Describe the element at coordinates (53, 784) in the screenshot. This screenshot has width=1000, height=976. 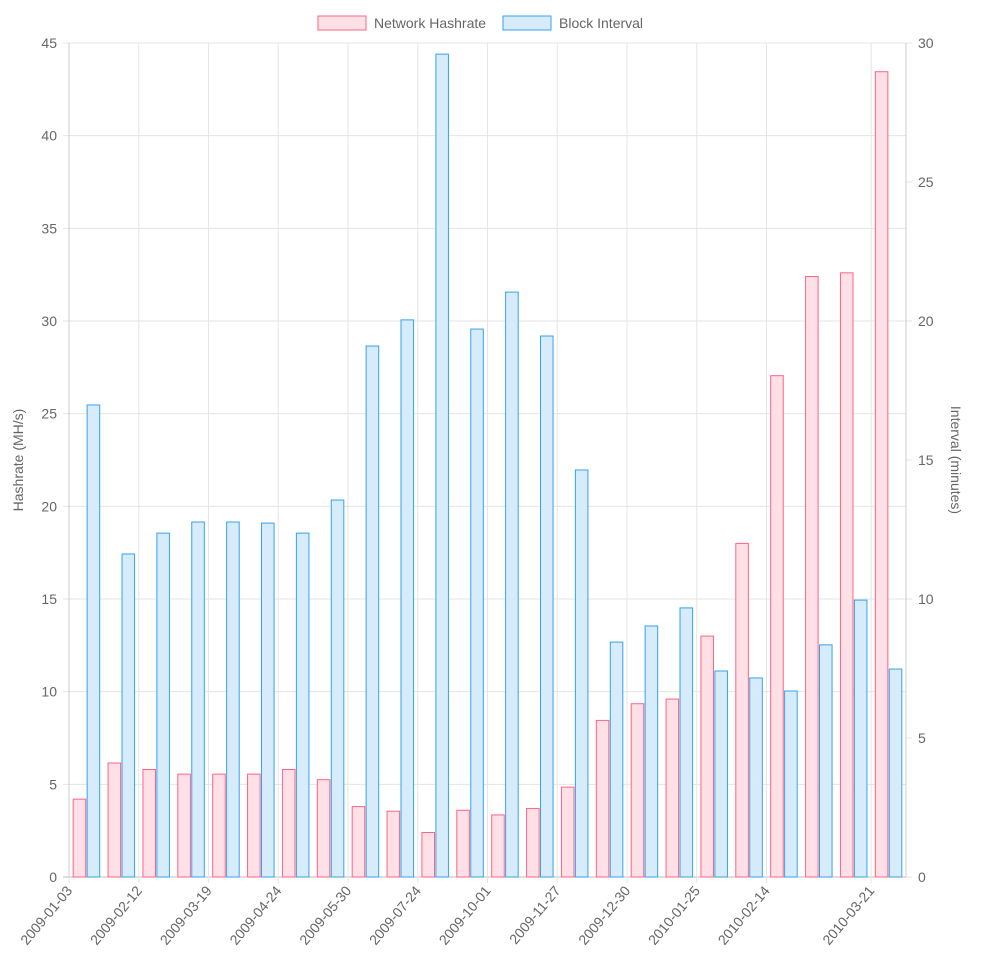
I see `y-tick-label: 5` at that location.